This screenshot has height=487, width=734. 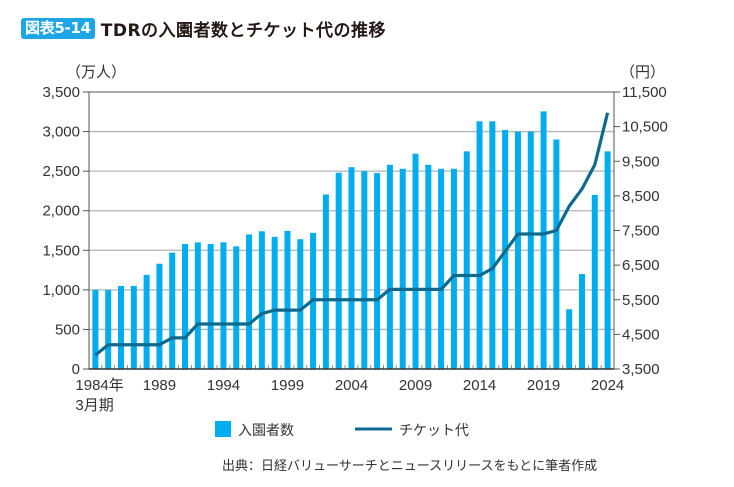 I want to click on bar-2008, so click(x=402, y=268).